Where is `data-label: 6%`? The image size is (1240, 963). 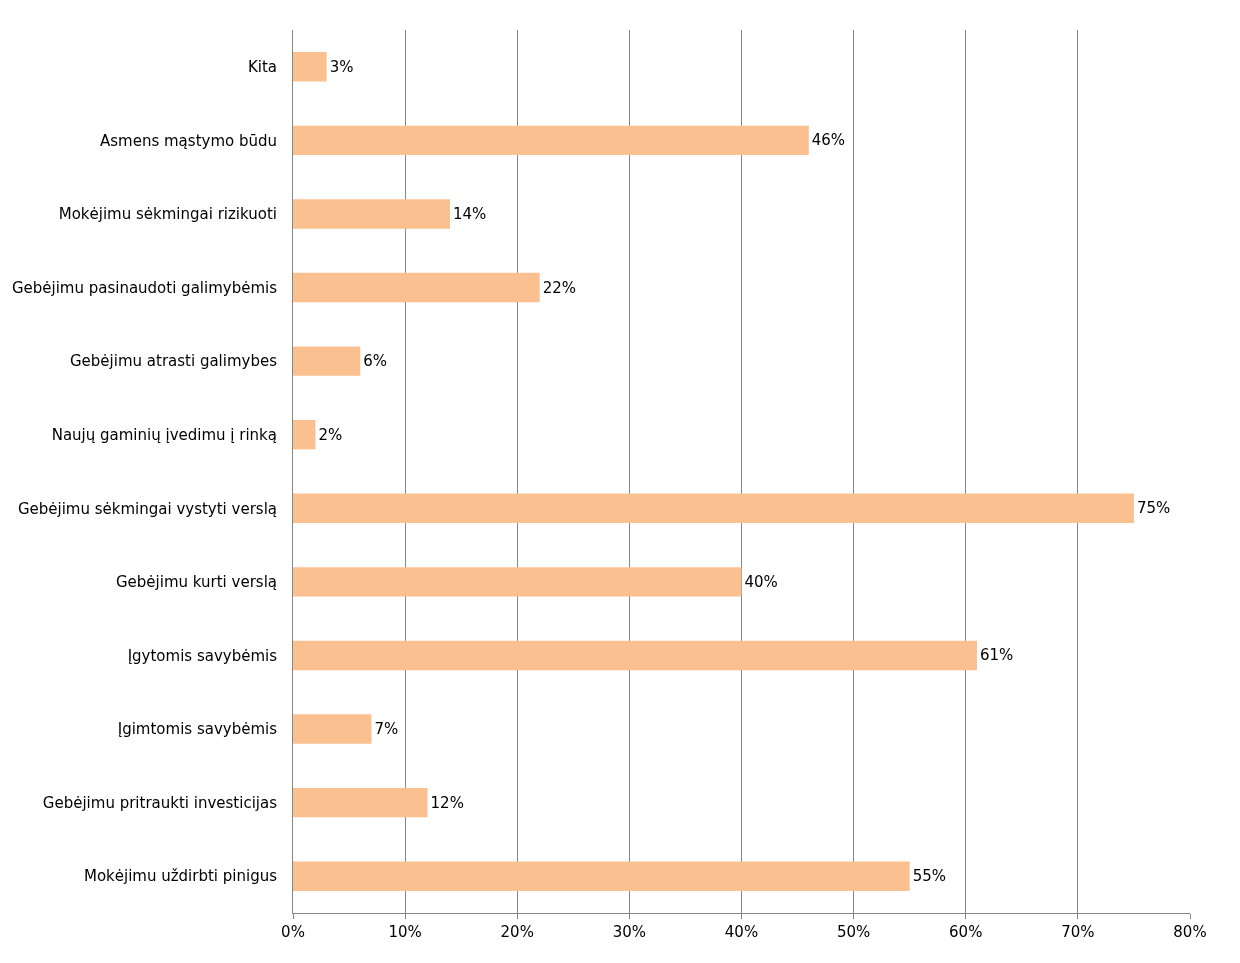
data-label: 6% is located at coordinates (375, 361).